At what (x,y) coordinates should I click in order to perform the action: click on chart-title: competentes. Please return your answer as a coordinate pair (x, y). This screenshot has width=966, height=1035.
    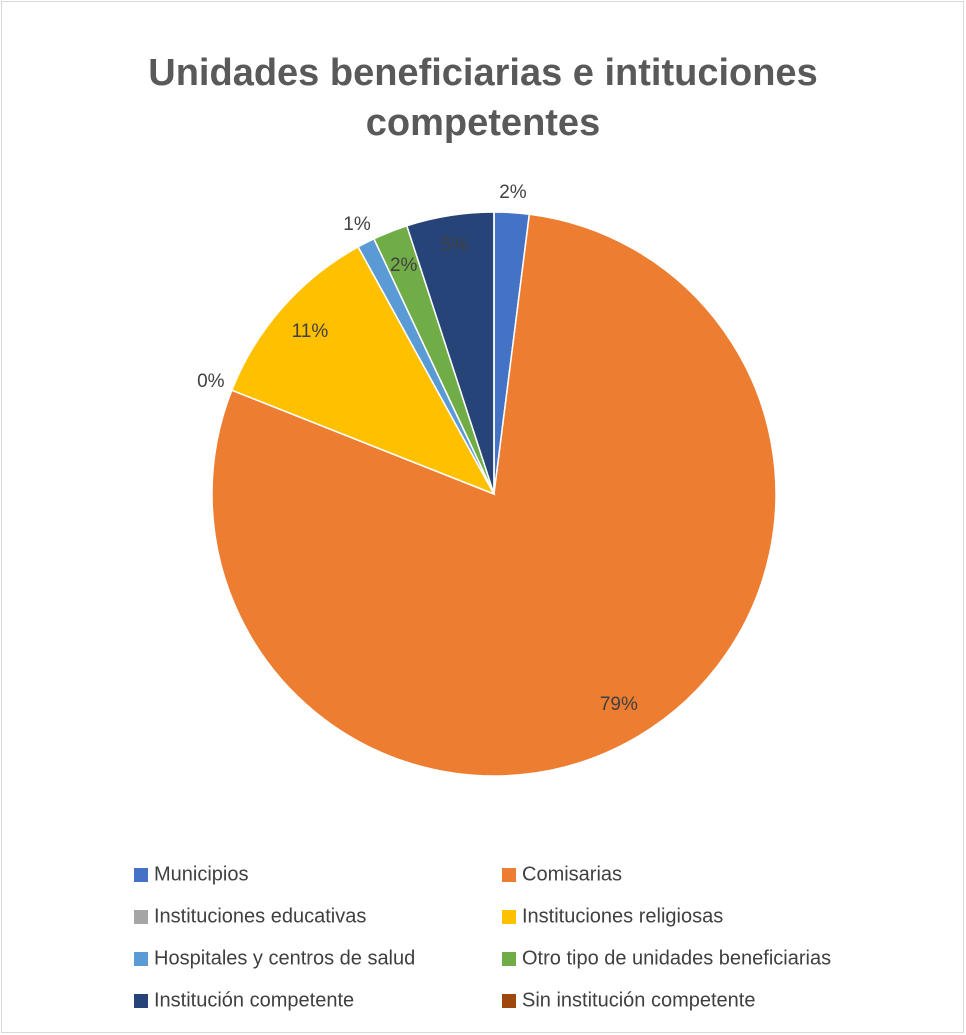
    Looking at the image, I should click on (483, 123).